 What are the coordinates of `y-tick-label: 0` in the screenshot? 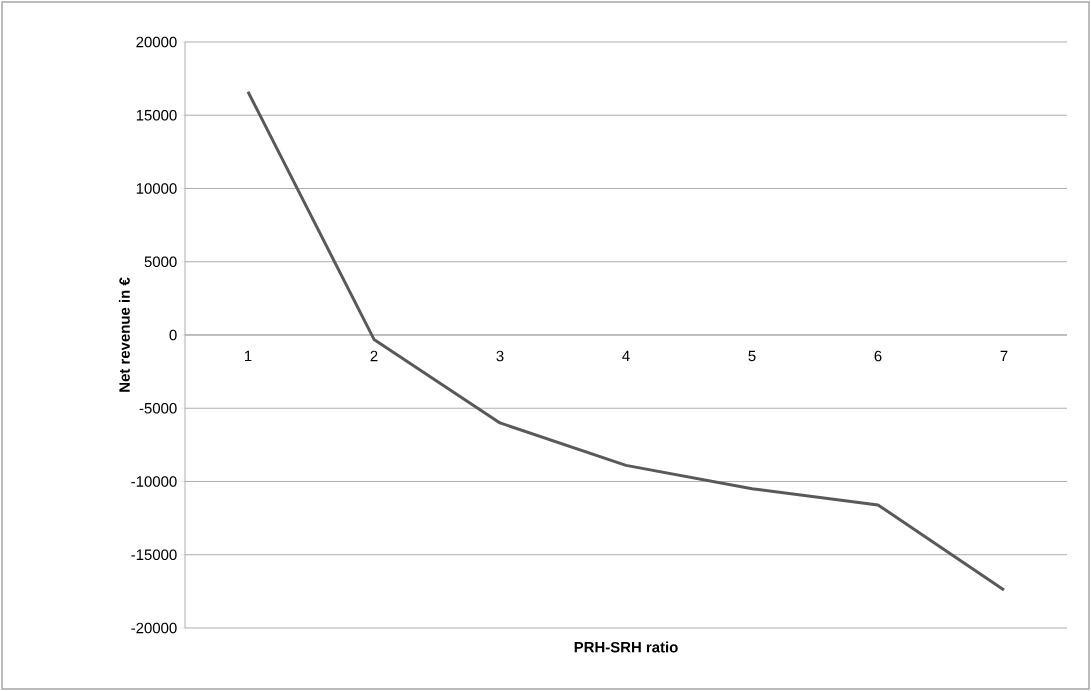 It's located at (173, 335).